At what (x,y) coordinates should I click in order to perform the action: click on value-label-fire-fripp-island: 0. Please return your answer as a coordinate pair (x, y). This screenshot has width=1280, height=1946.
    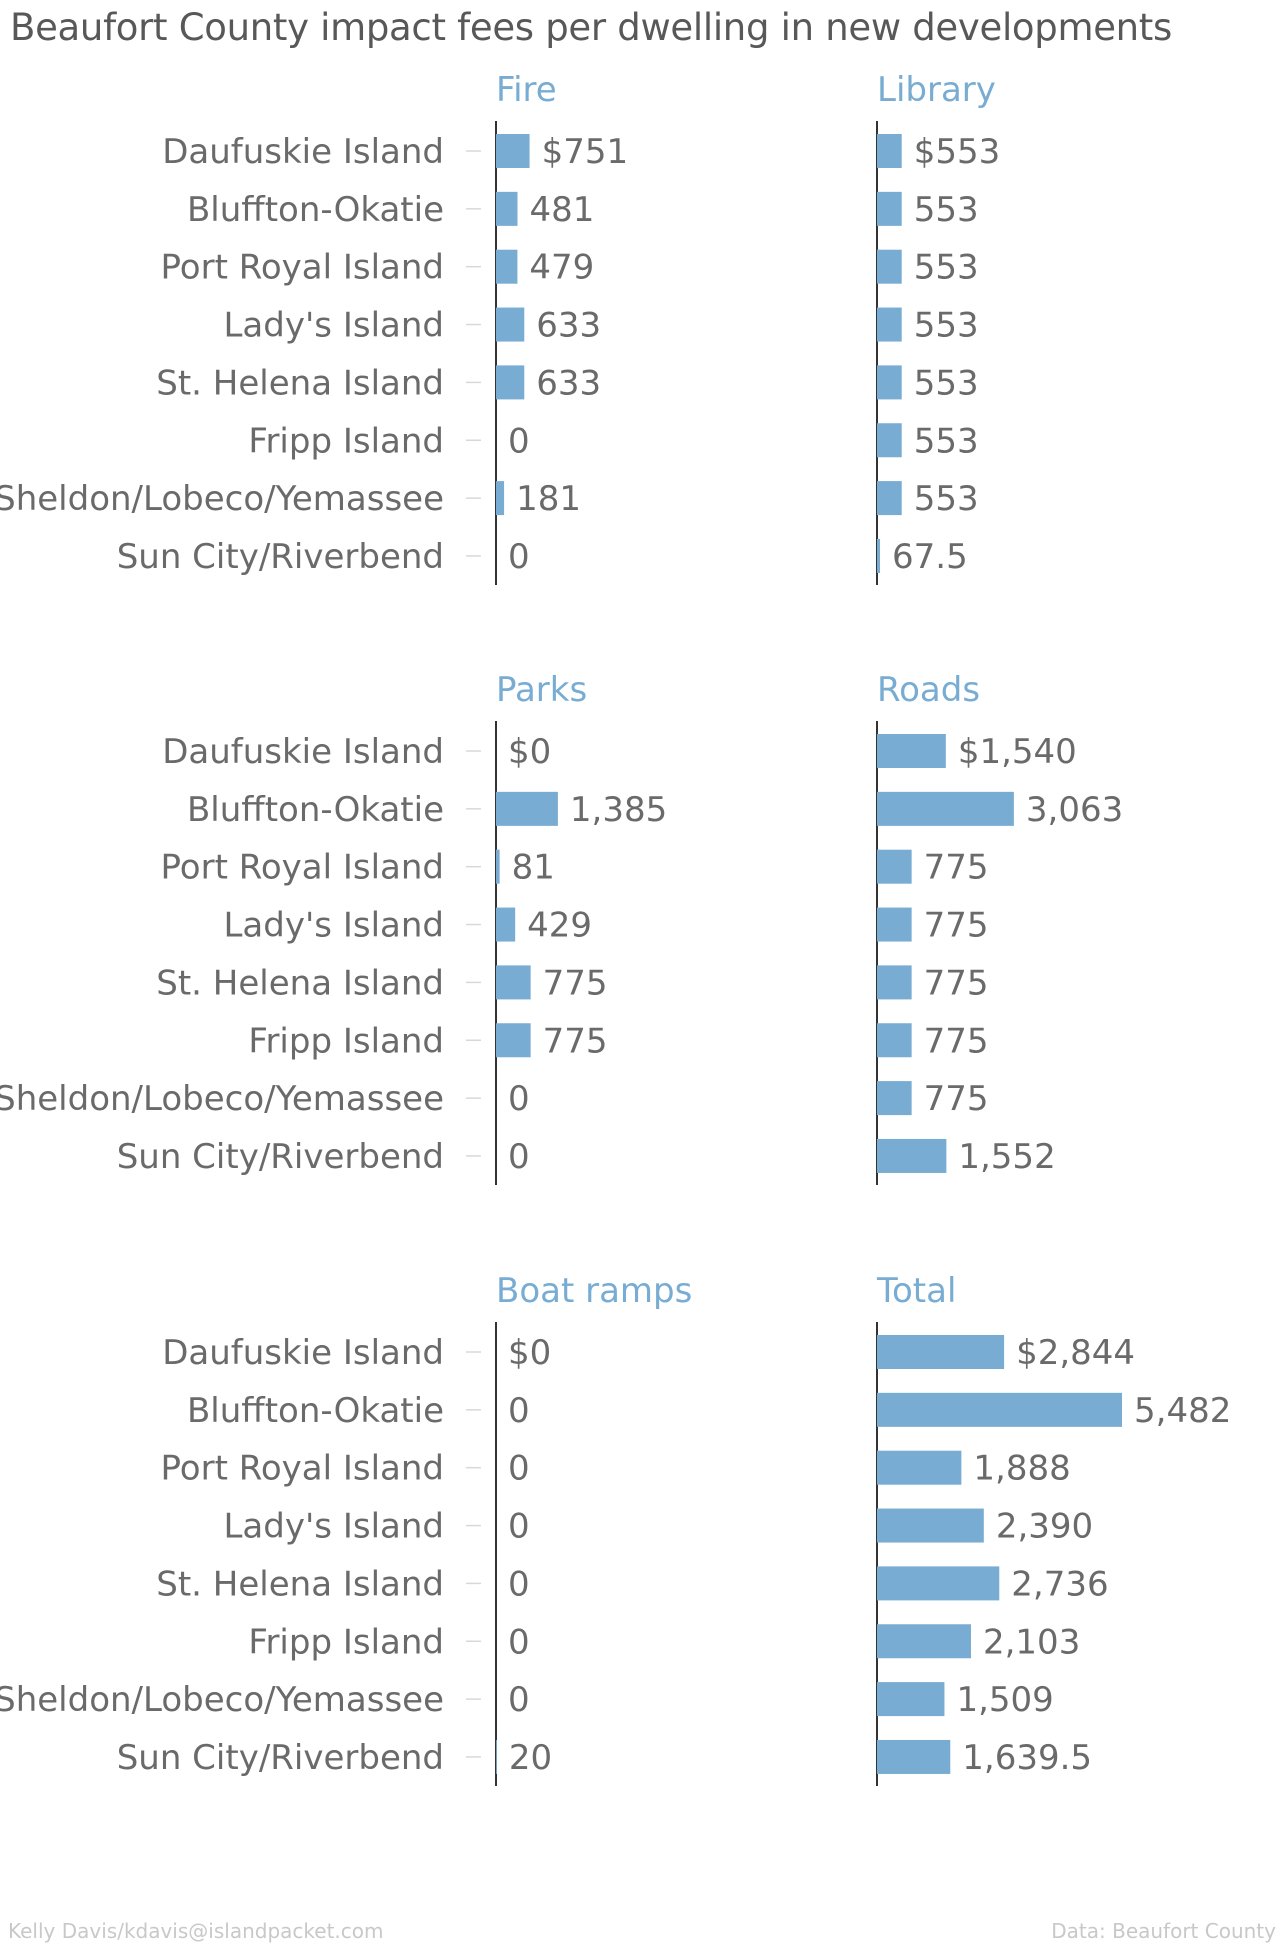
    Looking at the image, I should click on (519, 441).